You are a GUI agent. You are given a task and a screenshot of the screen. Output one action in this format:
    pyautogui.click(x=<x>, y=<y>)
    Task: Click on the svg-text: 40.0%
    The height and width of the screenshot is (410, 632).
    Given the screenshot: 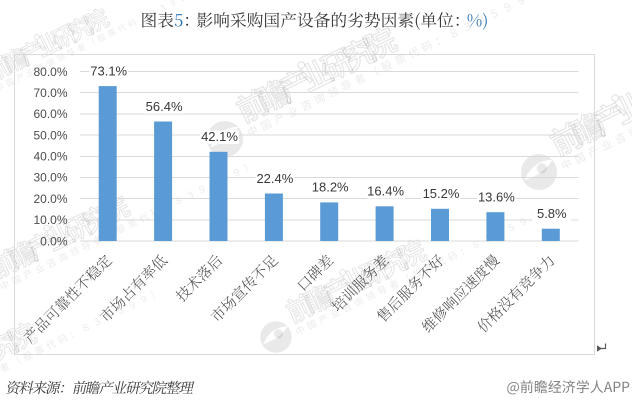 What is the action you would take?
    pyautogui.click(x=50, y=157)
    